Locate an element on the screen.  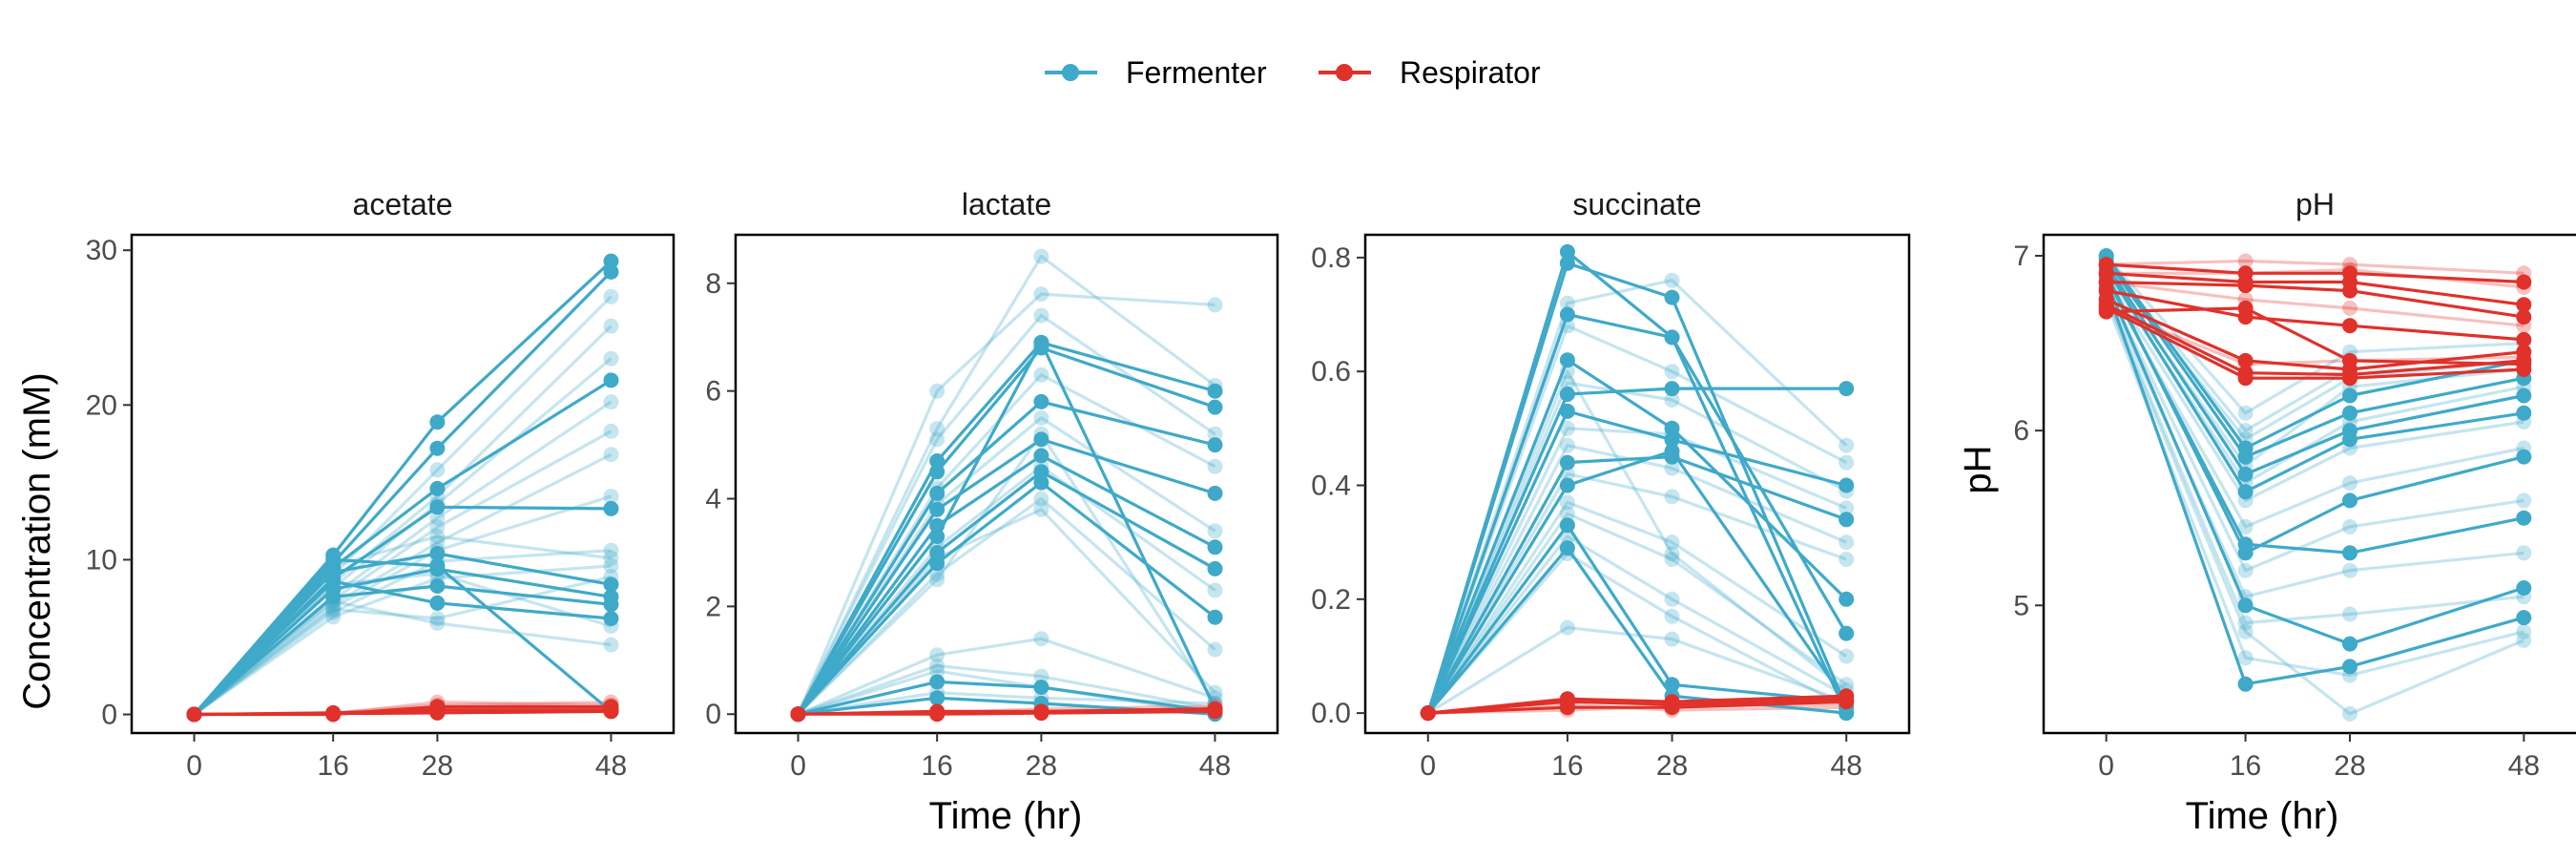
legend-respirator-label: Respirator is located at coordinates (1470, 72).